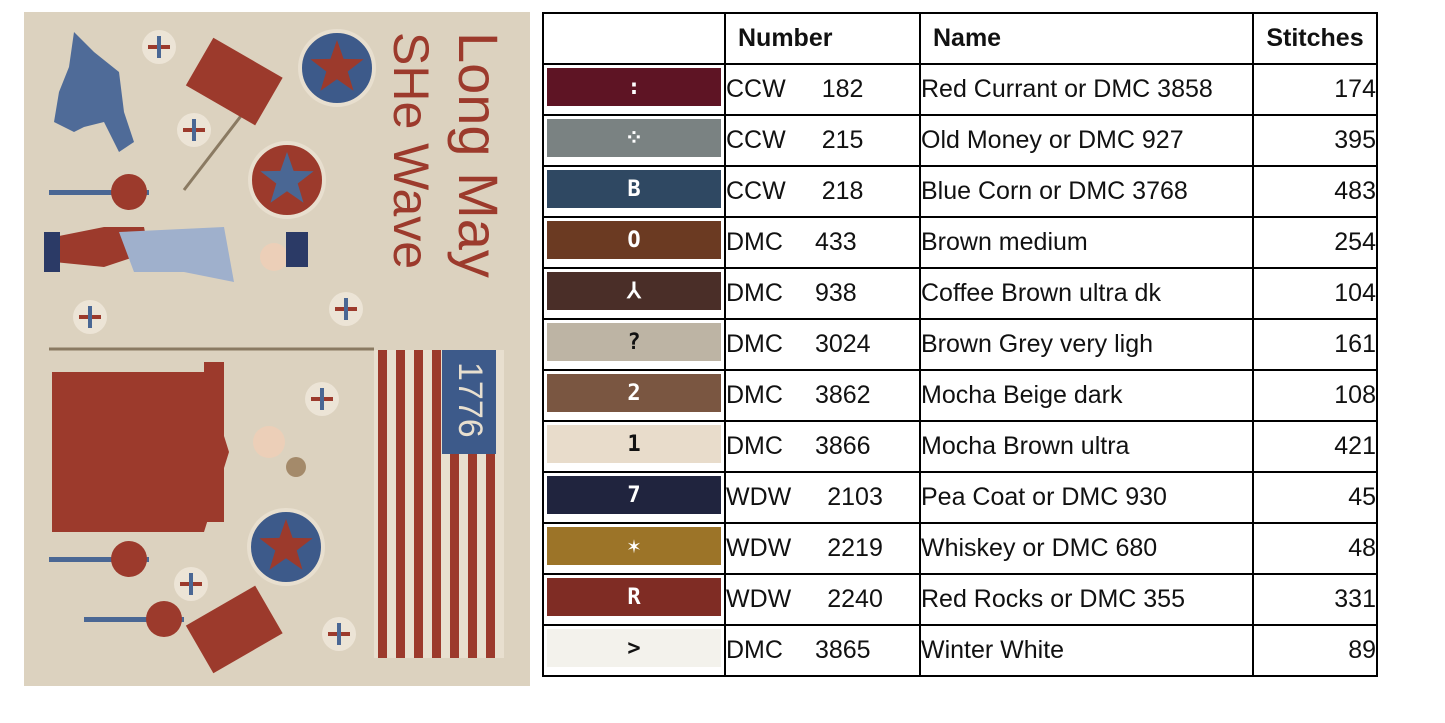 The width and height of the screenshot is (1445, 723). Describe the element at coordinates (1315, 395) in the screenshot. I see `stitch-count: 108` at that location.